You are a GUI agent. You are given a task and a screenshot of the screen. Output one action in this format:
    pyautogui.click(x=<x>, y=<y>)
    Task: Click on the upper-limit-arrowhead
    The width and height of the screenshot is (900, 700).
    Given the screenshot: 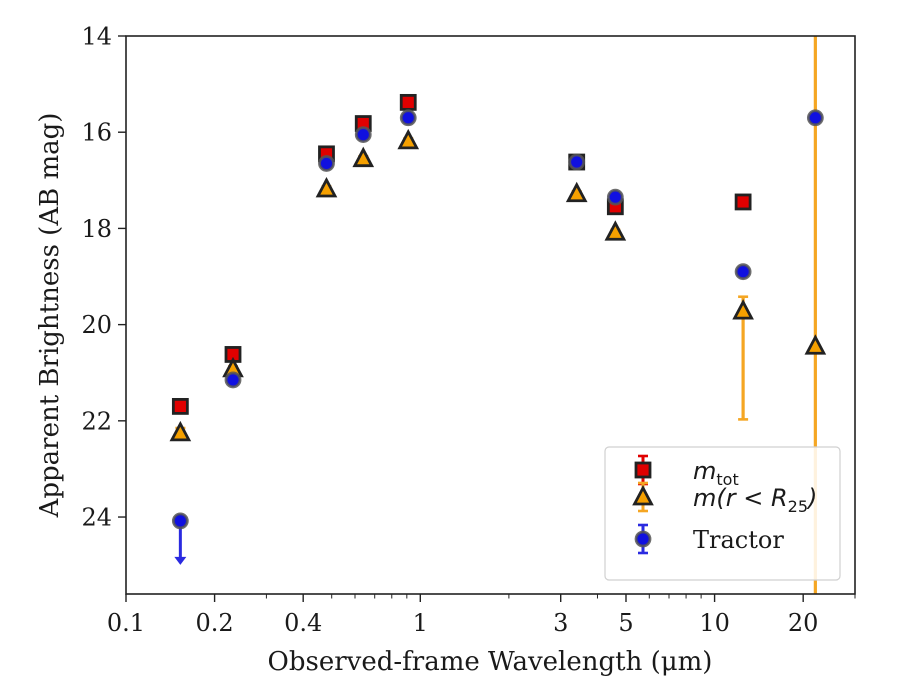 What is the action you would take?
    pyautogui.click(x=180, y=560)
    